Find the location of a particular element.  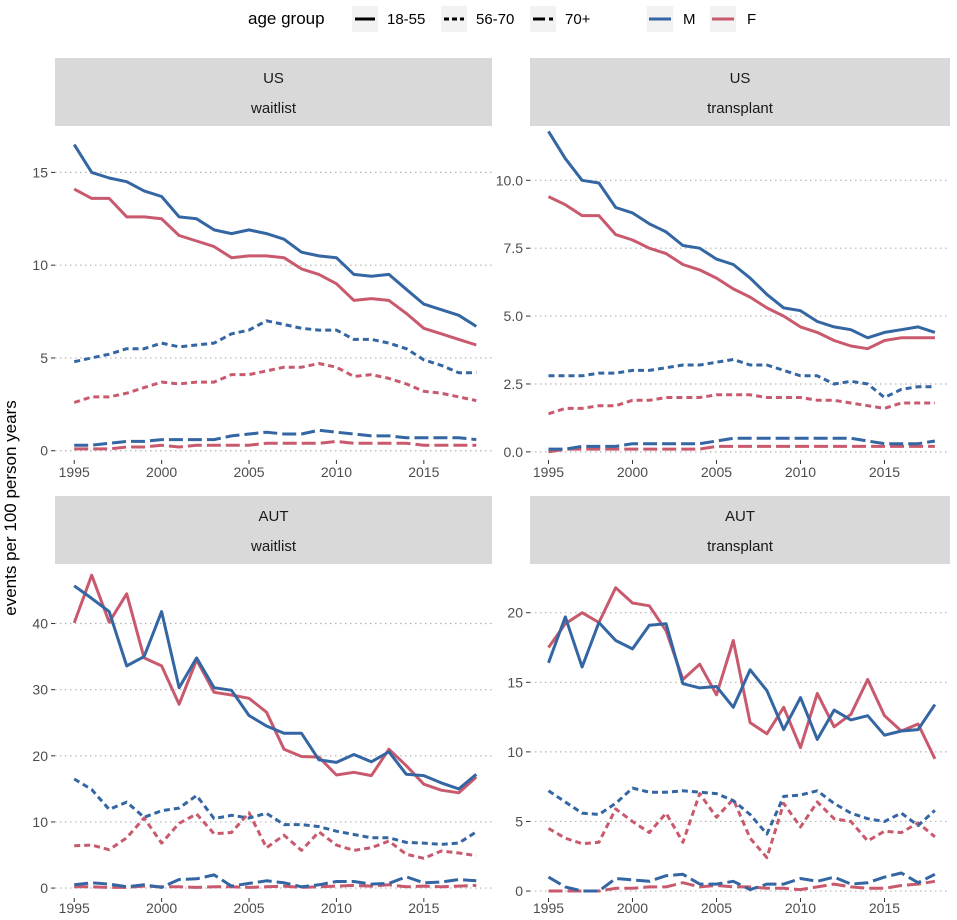

y-tick-label: 5.0 is located at coordinates (514, 316).